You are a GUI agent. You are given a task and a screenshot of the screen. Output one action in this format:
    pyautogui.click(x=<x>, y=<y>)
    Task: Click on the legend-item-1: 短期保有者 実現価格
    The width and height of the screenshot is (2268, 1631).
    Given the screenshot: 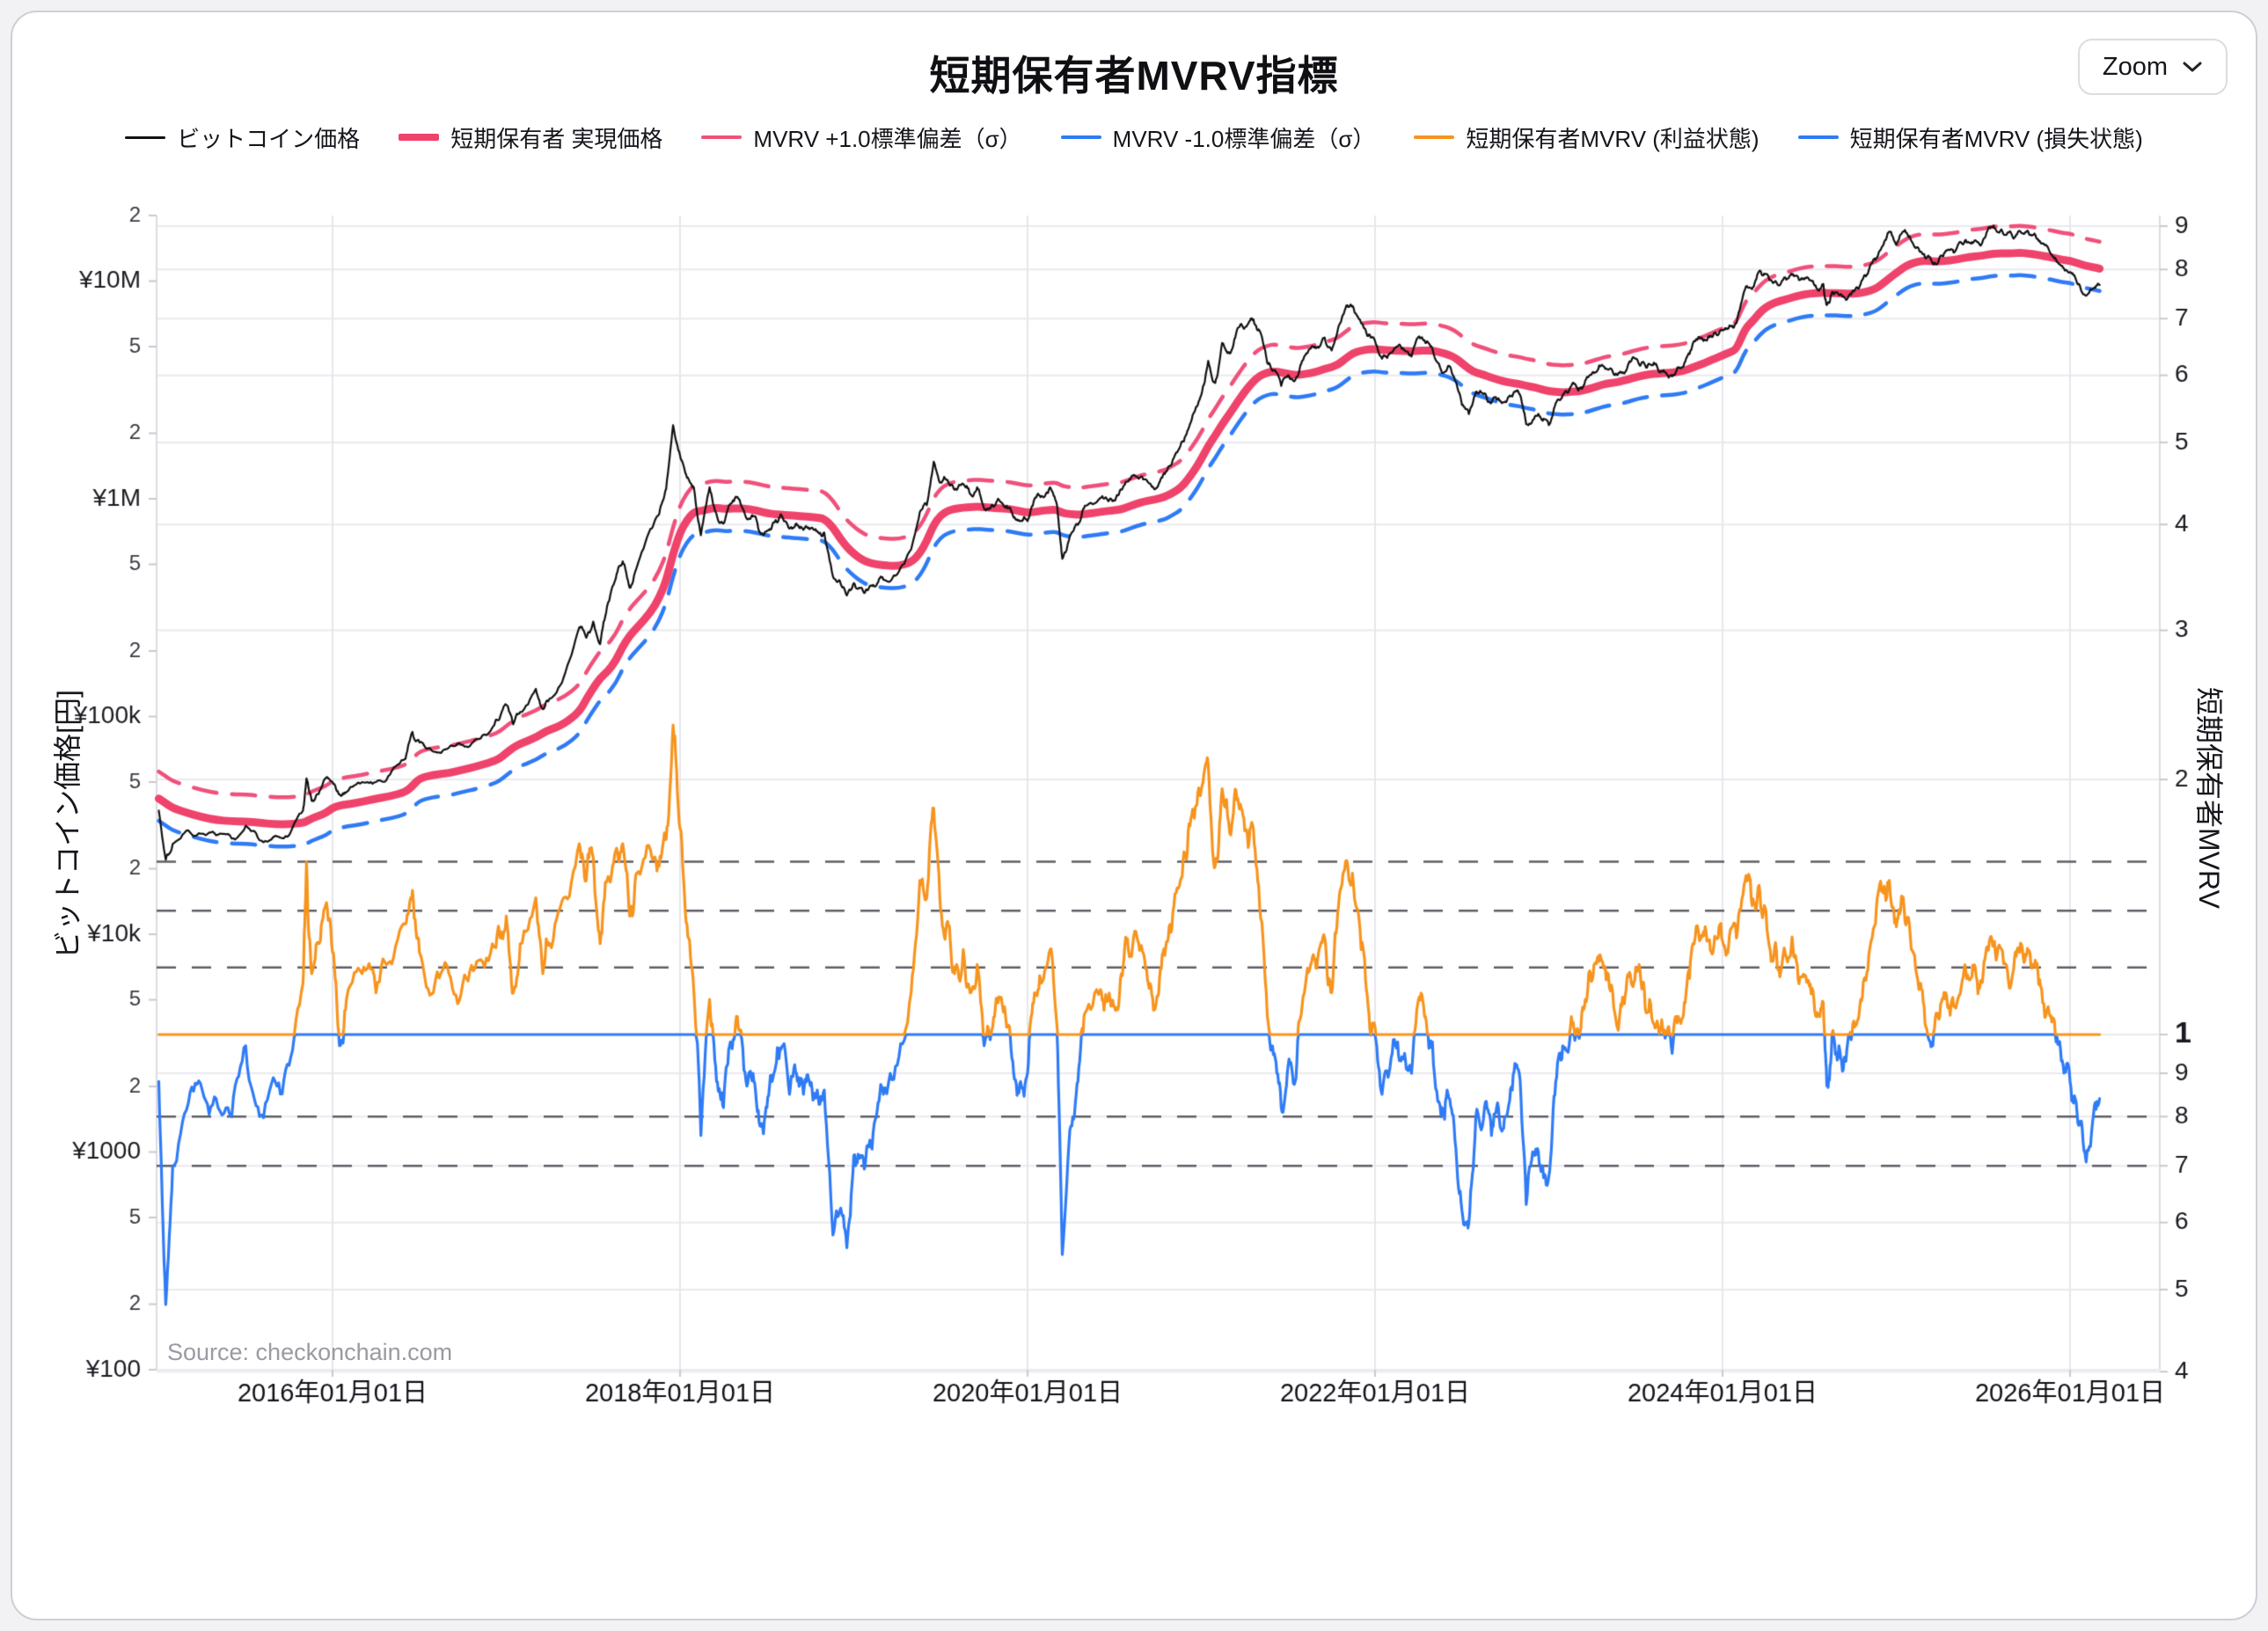 What is the action you would take?
    pyautogui.click(x=530, y=137)
    